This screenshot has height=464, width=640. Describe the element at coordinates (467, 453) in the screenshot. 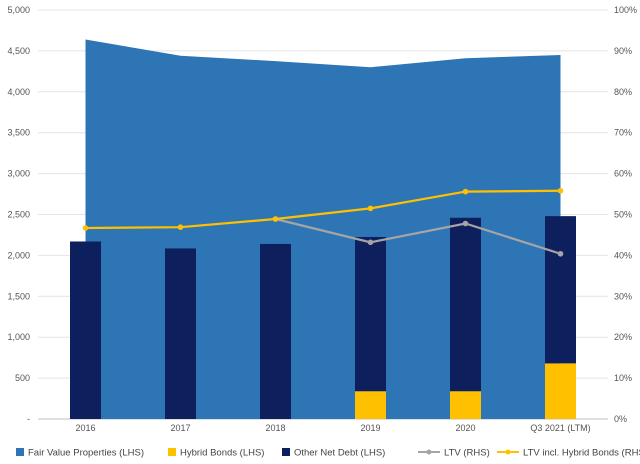

I see `legend-label: LTV (RHS)` at that location.